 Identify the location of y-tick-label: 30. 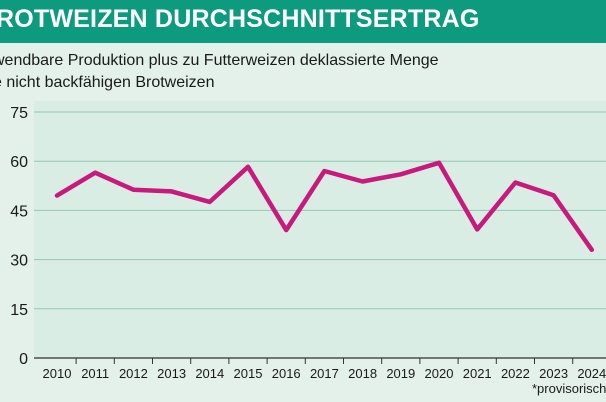
(19, 261).